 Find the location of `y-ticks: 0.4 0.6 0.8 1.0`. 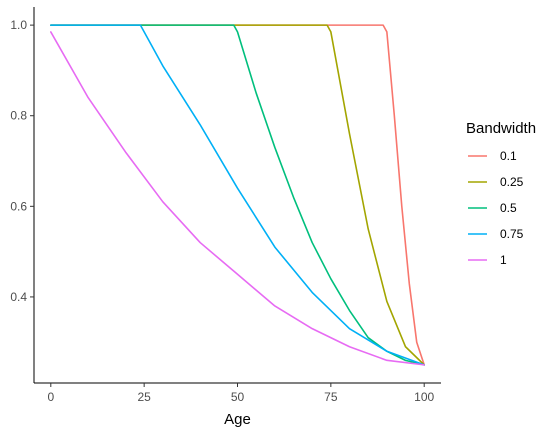

y-ticks: 0.4 0.6 0.8 1.0 is located at coordinates (22, 161).